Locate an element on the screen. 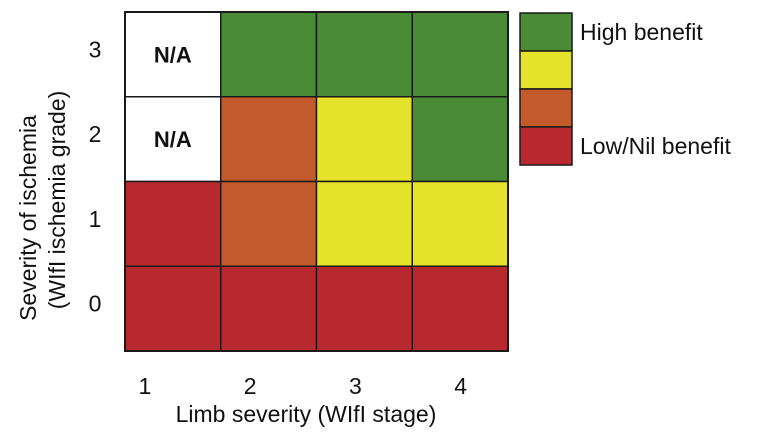 This screenshot has width=775, height=435. x-tick-label-1: 1 is located at coordinates (144, 386).